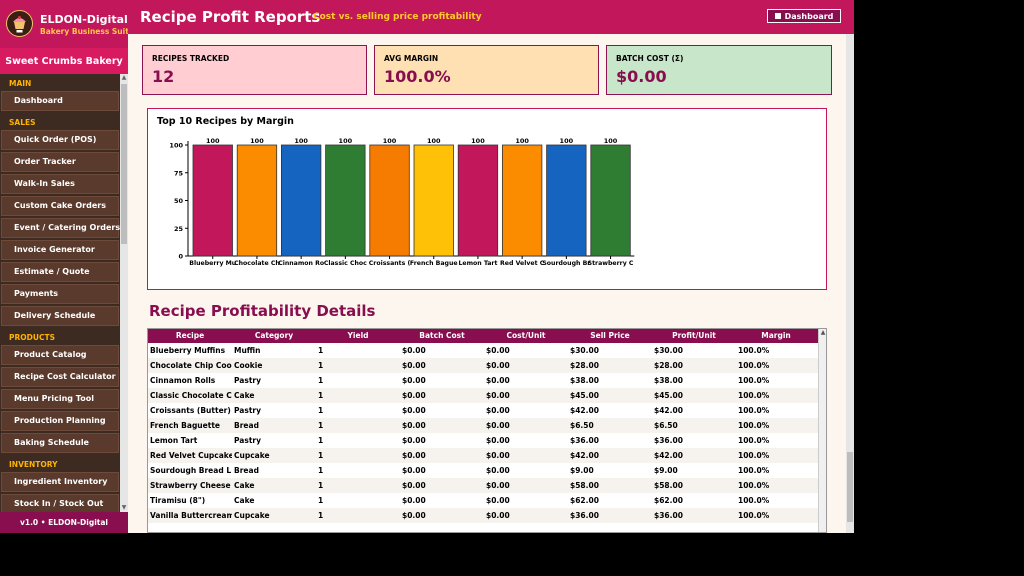  I want to click on x-tick-label: Croissants (, so click(390, 263).